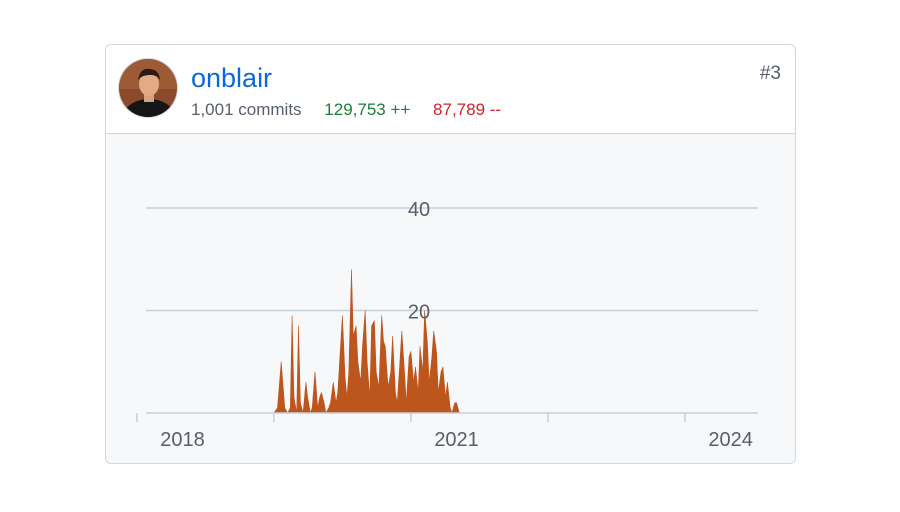 This screenshot has width=900, height=512. Describe the element at coordinates (419, 210) in the screenshot. I see `y-tick-label-40: 40` at that location.